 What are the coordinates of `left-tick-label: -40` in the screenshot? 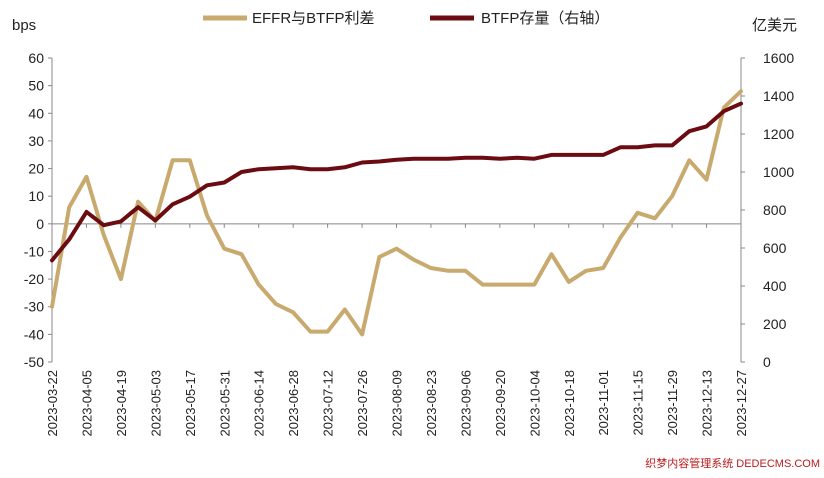 It's located at (34, 334).